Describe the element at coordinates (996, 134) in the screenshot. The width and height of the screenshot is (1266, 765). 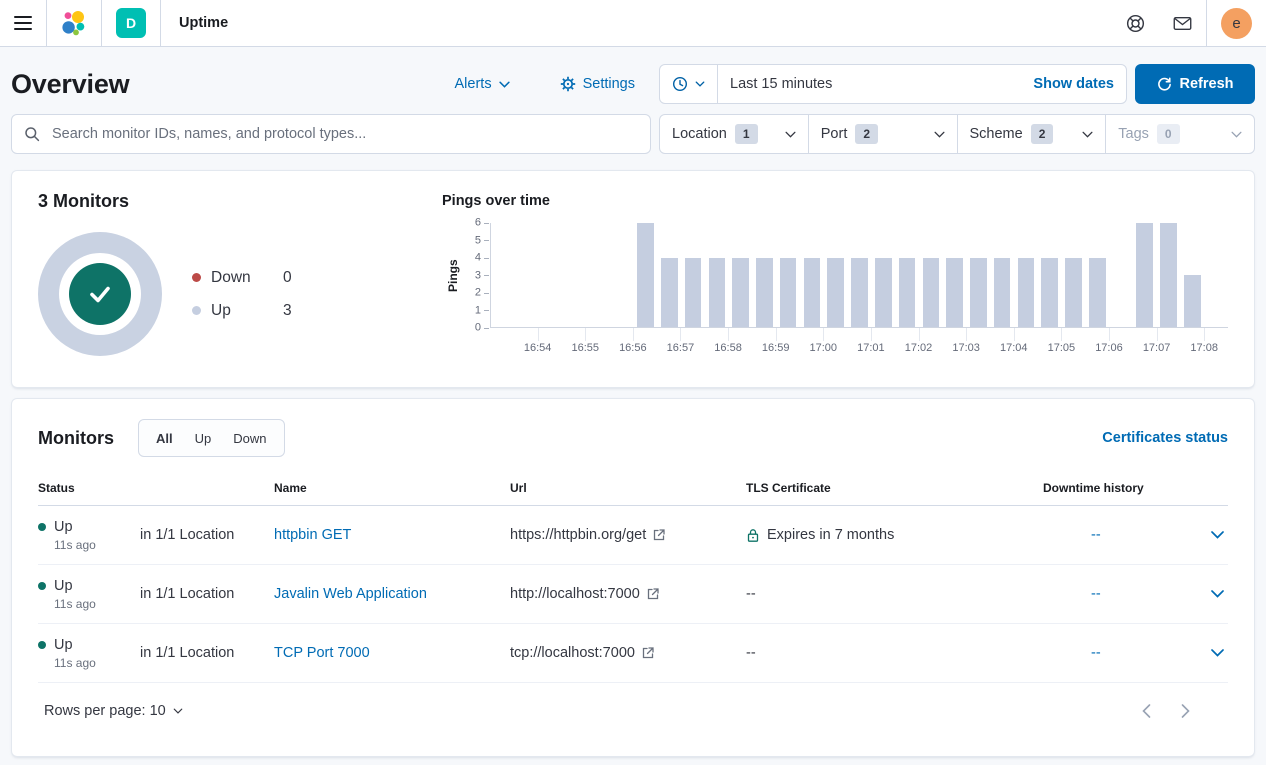
I see `filter-label: Scheme` at that location.